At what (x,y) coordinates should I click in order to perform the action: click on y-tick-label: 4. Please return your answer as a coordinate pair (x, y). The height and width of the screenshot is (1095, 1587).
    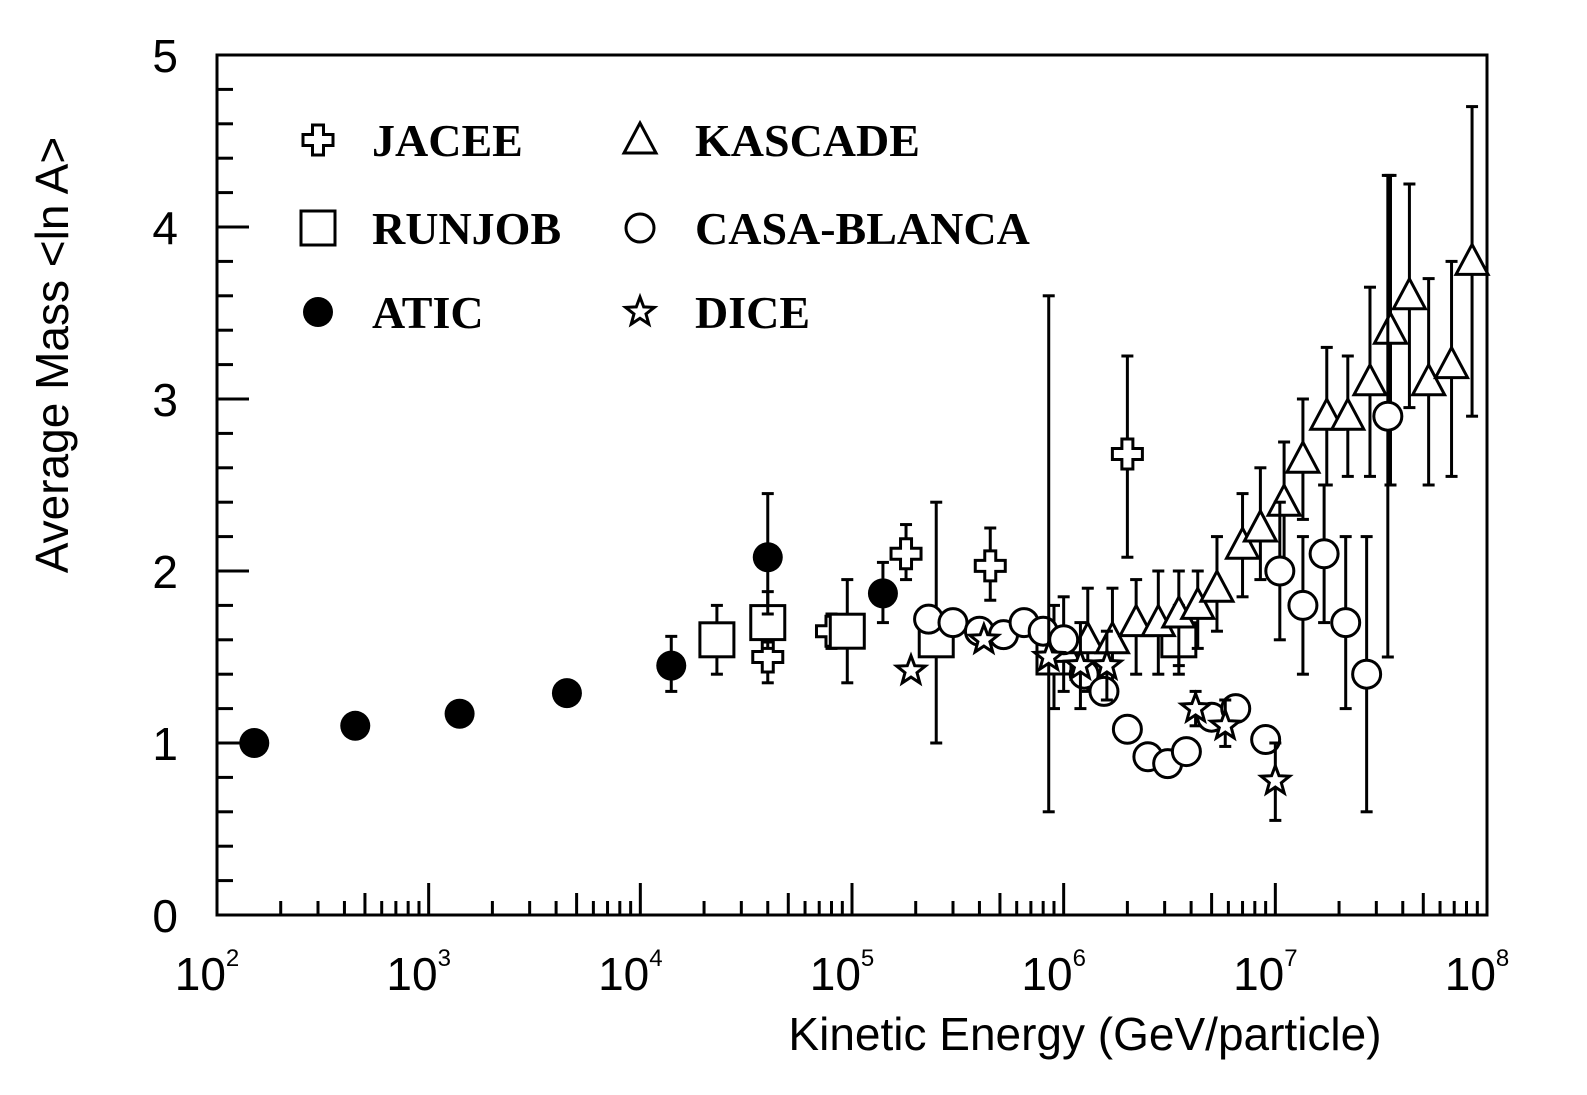
    Looking at the image, I should click on (165, 228).